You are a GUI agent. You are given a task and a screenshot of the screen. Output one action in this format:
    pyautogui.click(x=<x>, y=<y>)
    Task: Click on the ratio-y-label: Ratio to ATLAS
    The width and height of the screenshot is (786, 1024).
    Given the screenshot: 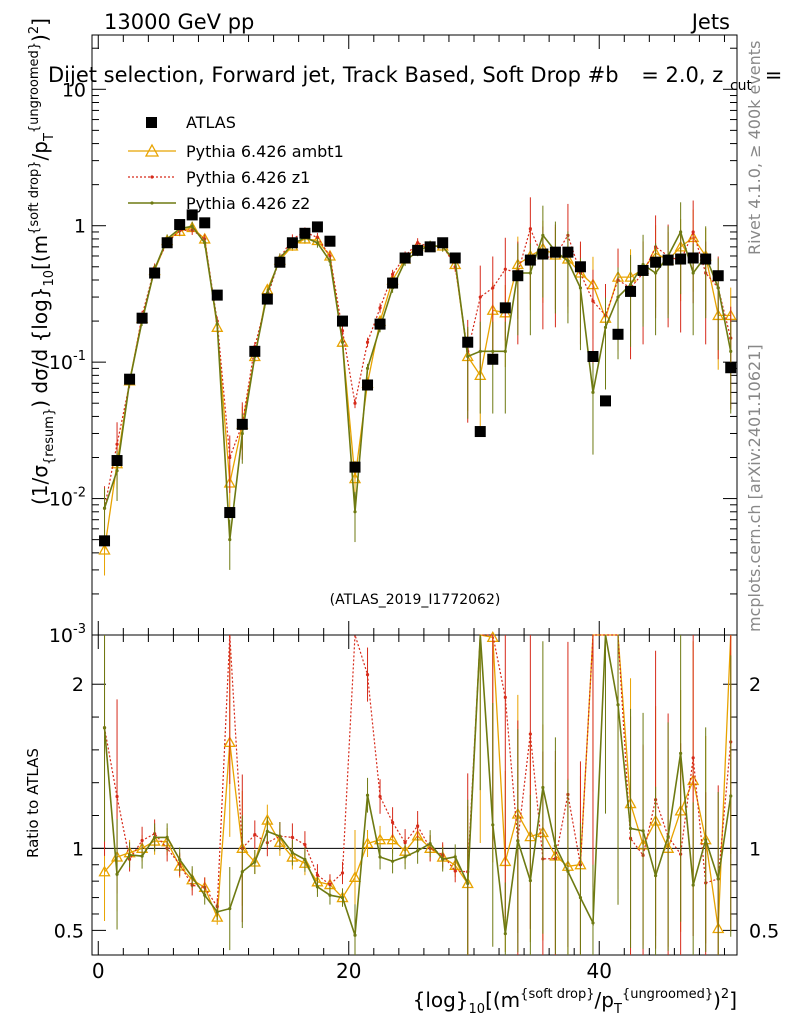 What is the action you would take?
    pyautogui.click(x=33, y=803)
    